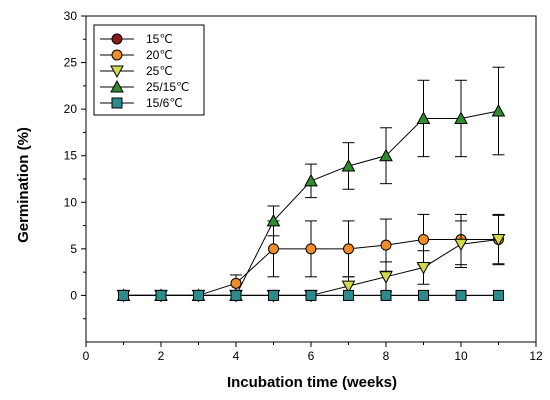 This screenshot has width=550, height=400. What do you see at coordinates (236, 356) in the screenshot?
I see `x-tick-label: 4` at bounding box center [236, 356].